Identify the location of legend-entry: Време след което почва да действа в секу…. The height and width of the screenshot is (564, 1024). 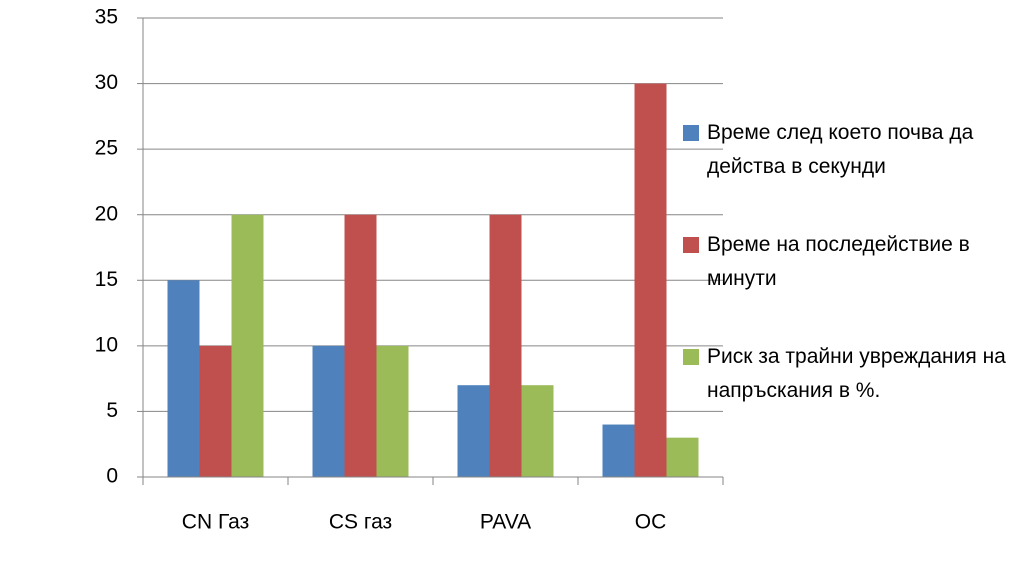
(848, 150).